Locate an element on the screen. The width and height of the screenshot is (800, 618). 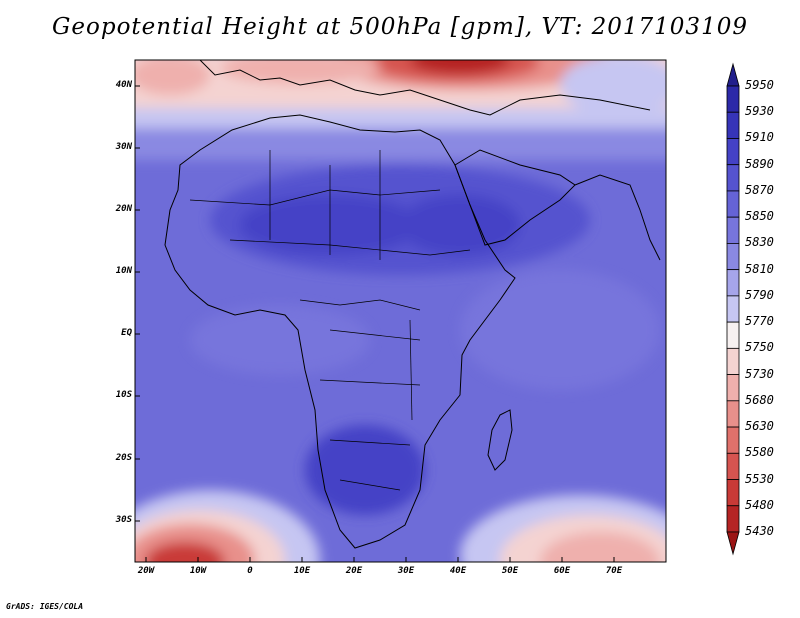
colorbar-bottom-arrow is located at coordinates (733, 543).